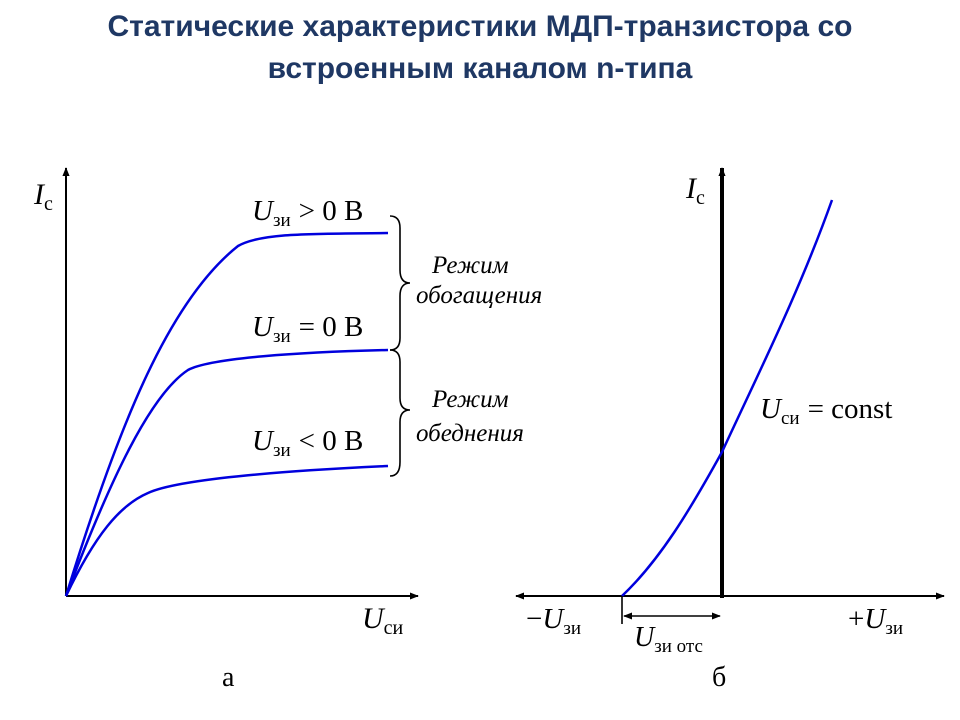  What do you see at coordinates (826, 411) in the screenshot?
I see `const-label: Uси = const` at bounding box center [826, 411].